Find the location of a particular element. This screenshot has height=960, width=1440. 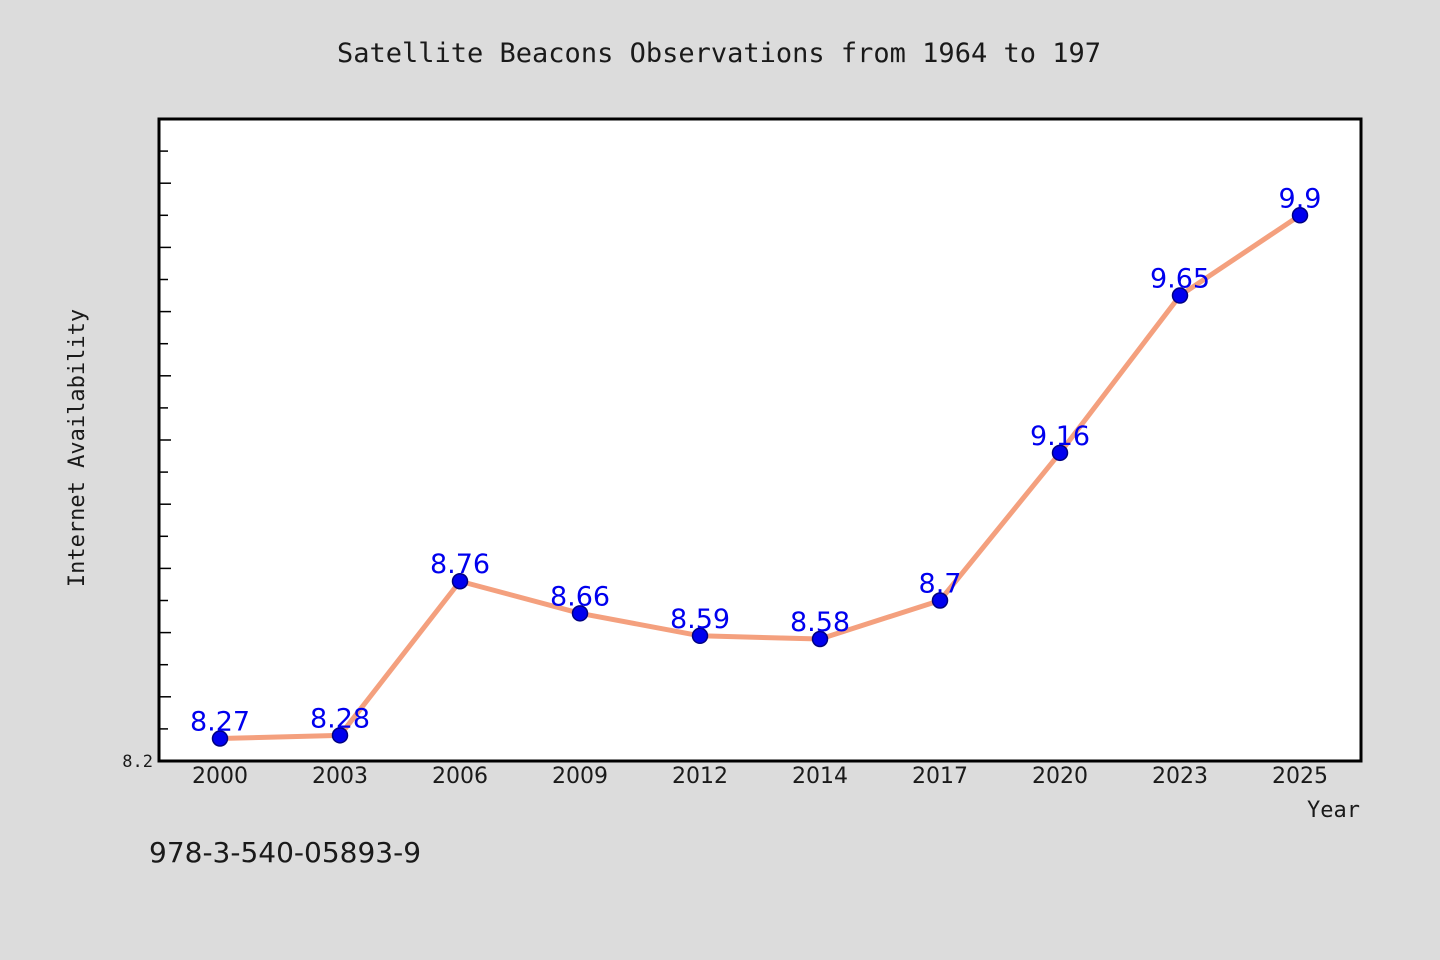

x-tick-label: 2006 is located at coordinates (460, 776).